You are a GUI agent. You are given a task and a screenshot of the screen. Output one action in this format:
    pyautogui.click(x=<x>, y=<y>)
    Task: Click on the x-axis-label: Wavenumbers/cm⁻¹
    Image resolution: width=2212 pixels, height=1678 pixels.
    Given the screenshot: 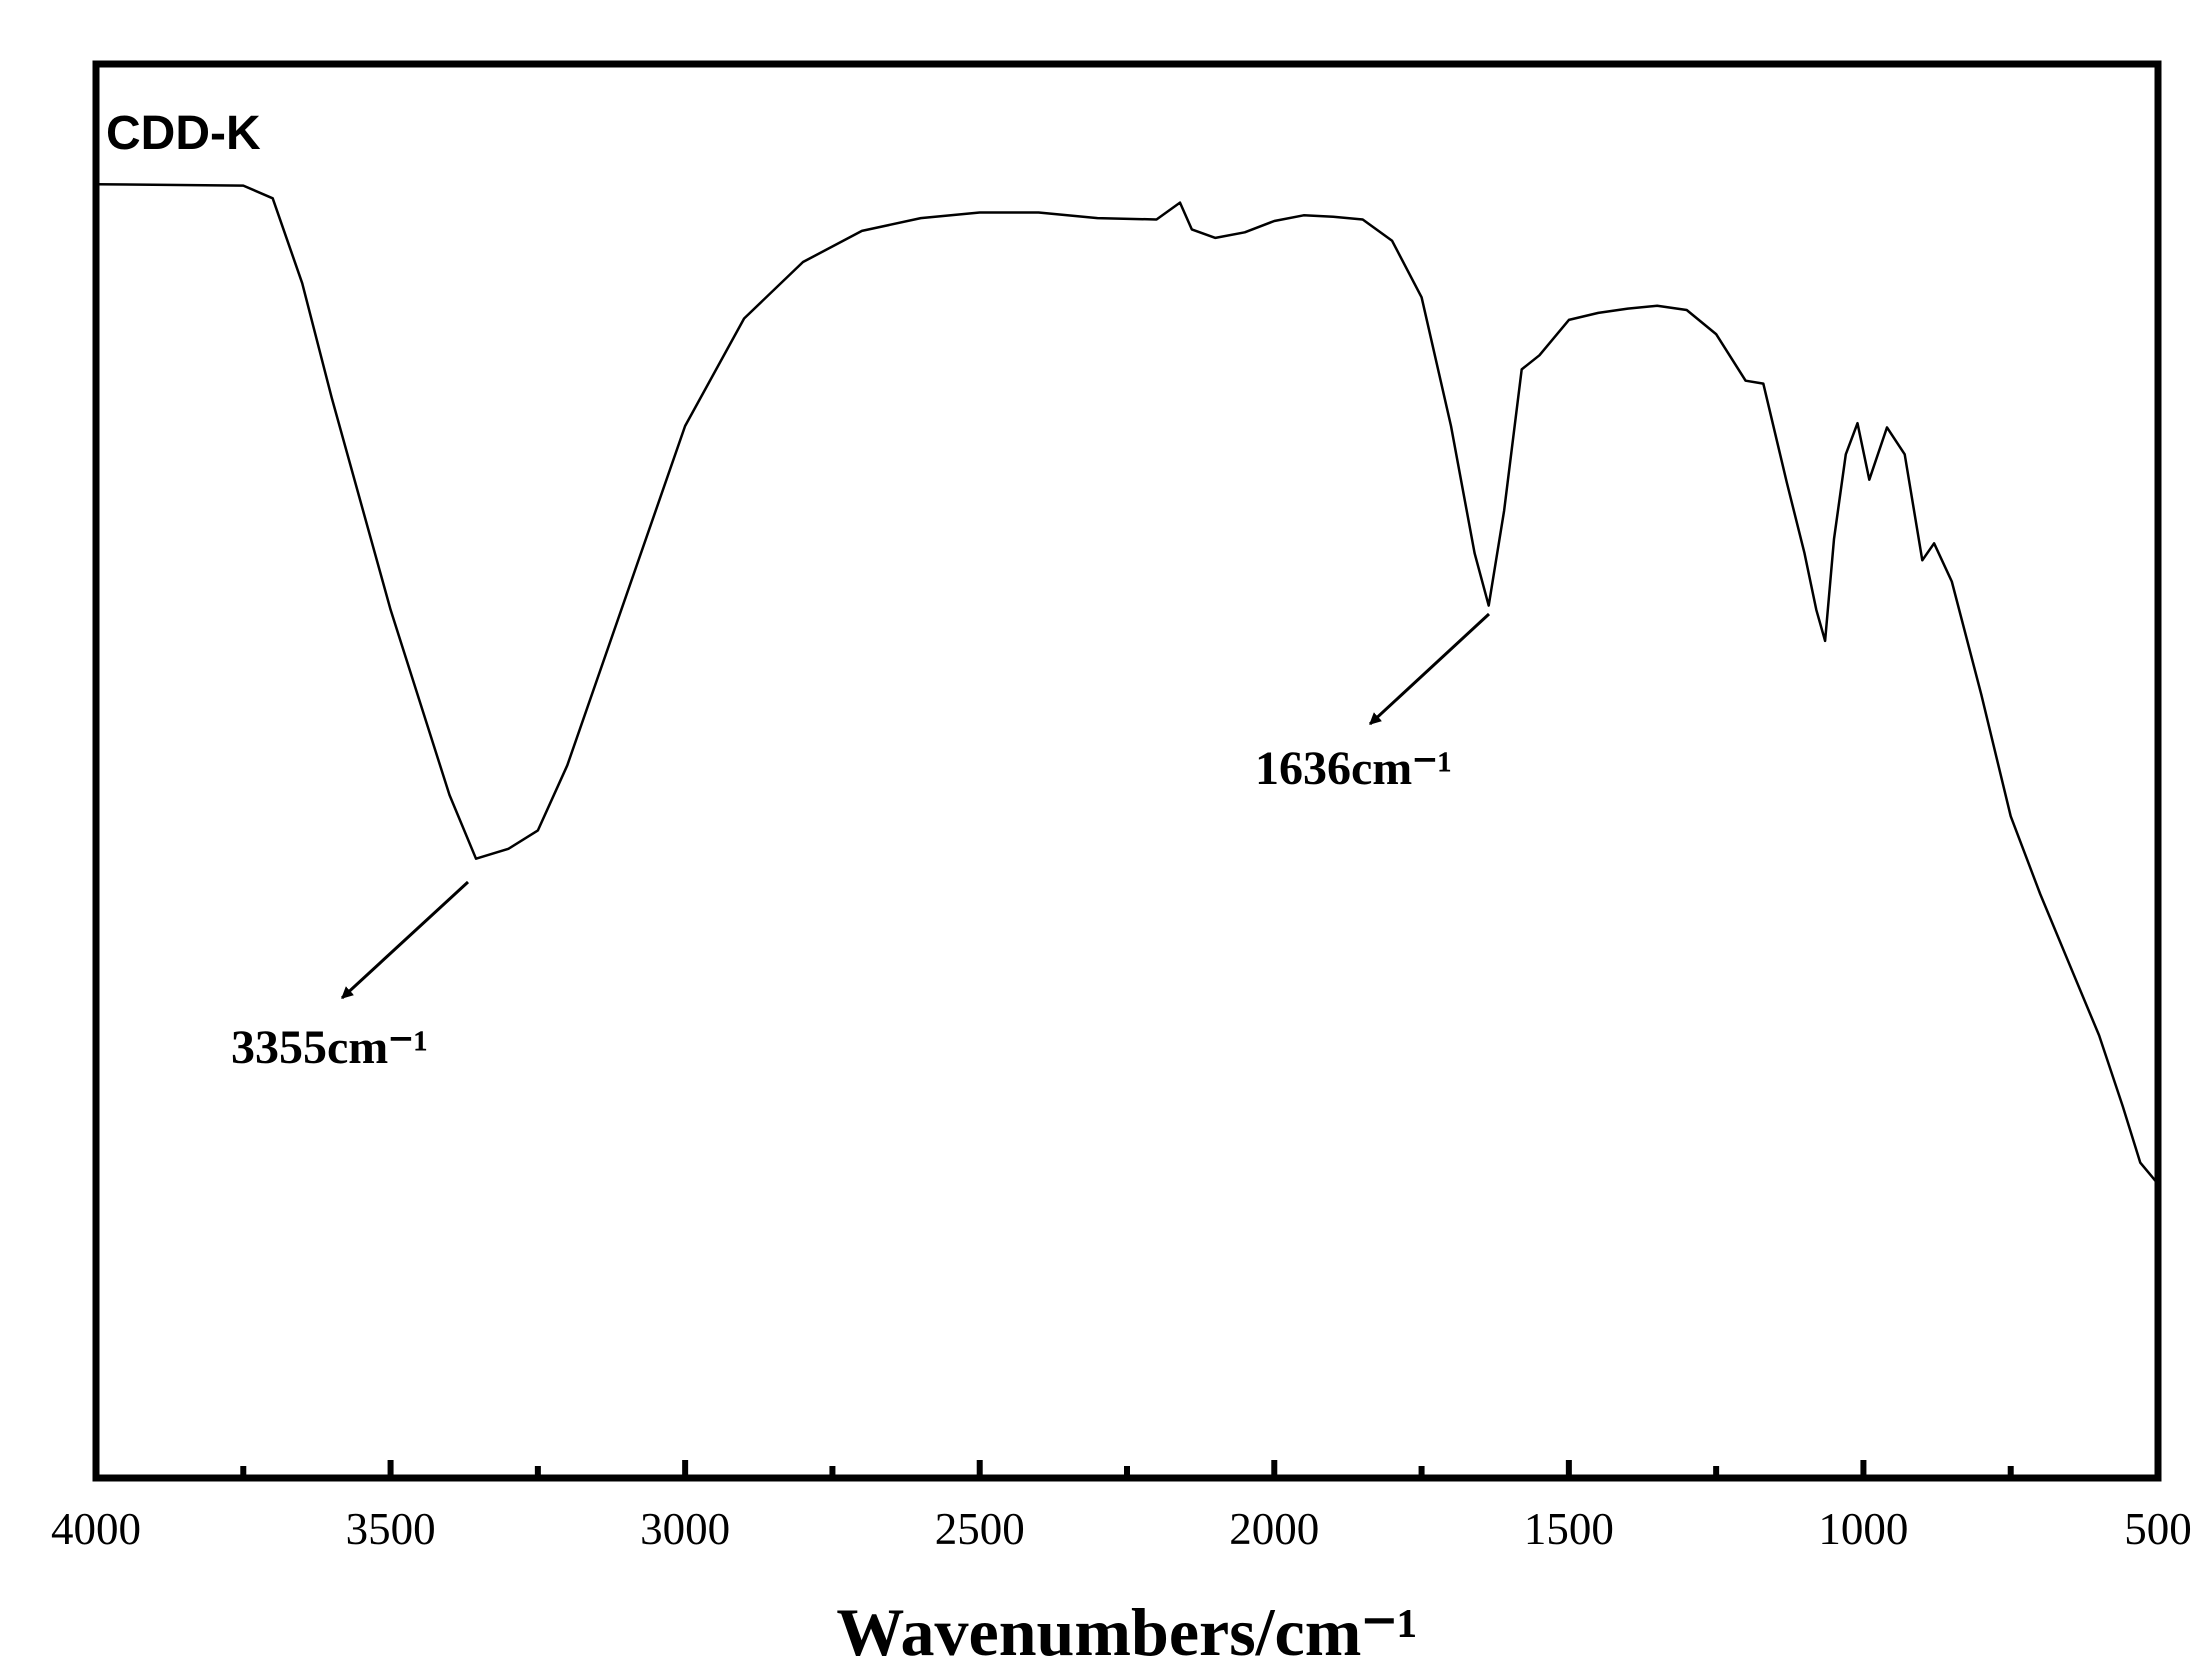 What is the action you would take?
    pyautogui.click(x=1126, y=1632)
    